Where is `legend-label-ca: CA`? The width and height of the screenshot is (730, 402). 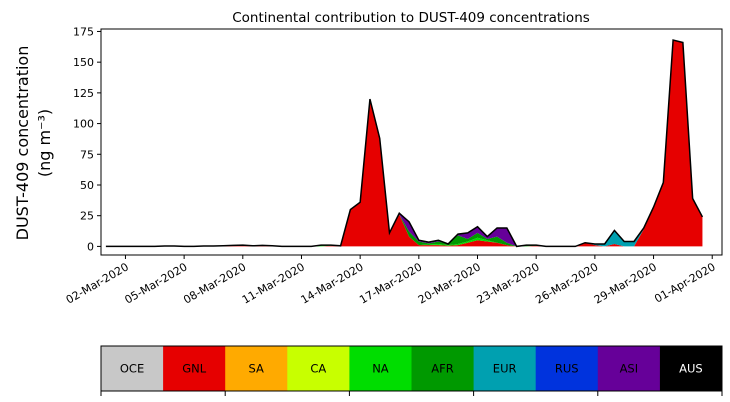
legend-label-ca: CA is located at coordinates (318, 369).